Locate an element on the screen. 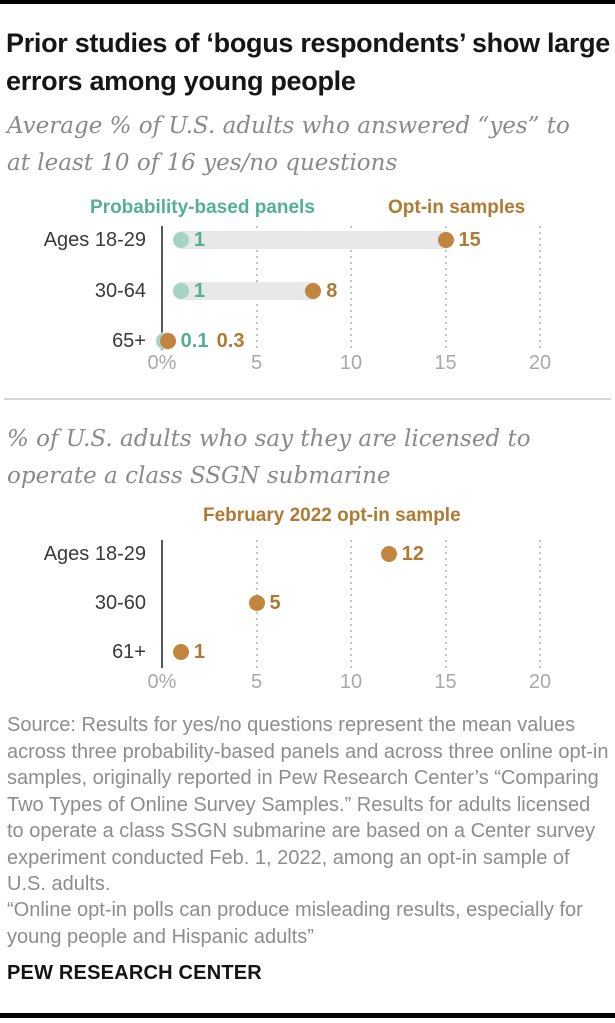 Image resolution: width=615 pixels, height=1023 pixels. value-label: 15 is located at coordinates (469, 240).